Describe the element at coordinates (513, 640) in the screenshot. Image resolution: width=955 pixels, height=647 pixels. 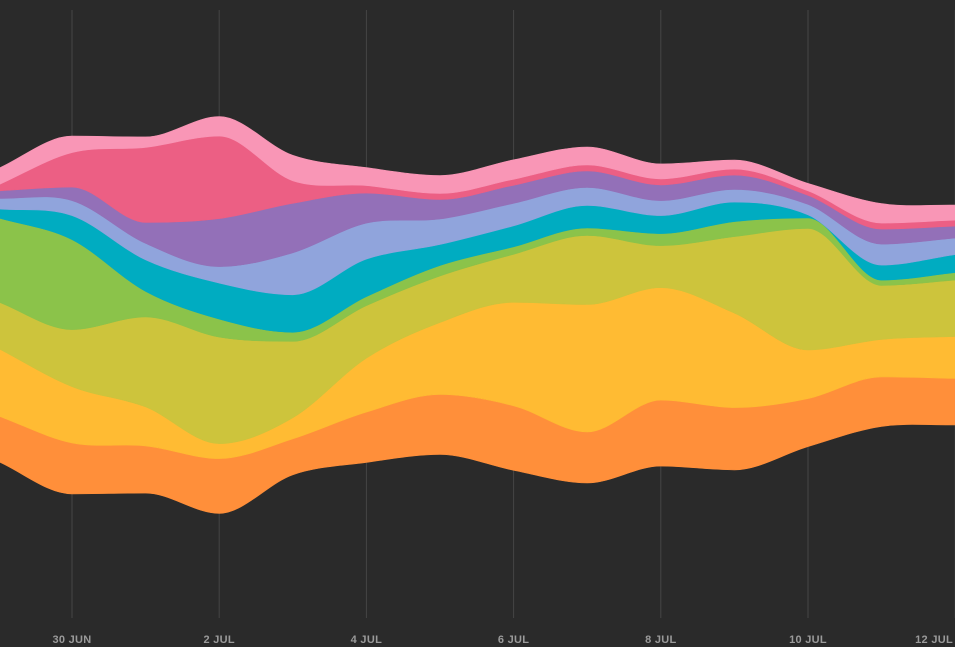
I see `x-tick-label: 6 JUL` at that location.